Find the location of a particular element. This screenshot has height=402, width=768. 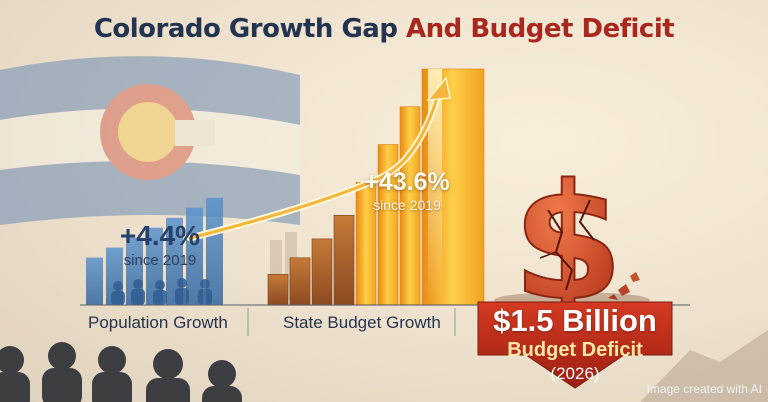

page-title: Colorado Growth Gap And Budget Deficit is located at coordinates (384, 29).